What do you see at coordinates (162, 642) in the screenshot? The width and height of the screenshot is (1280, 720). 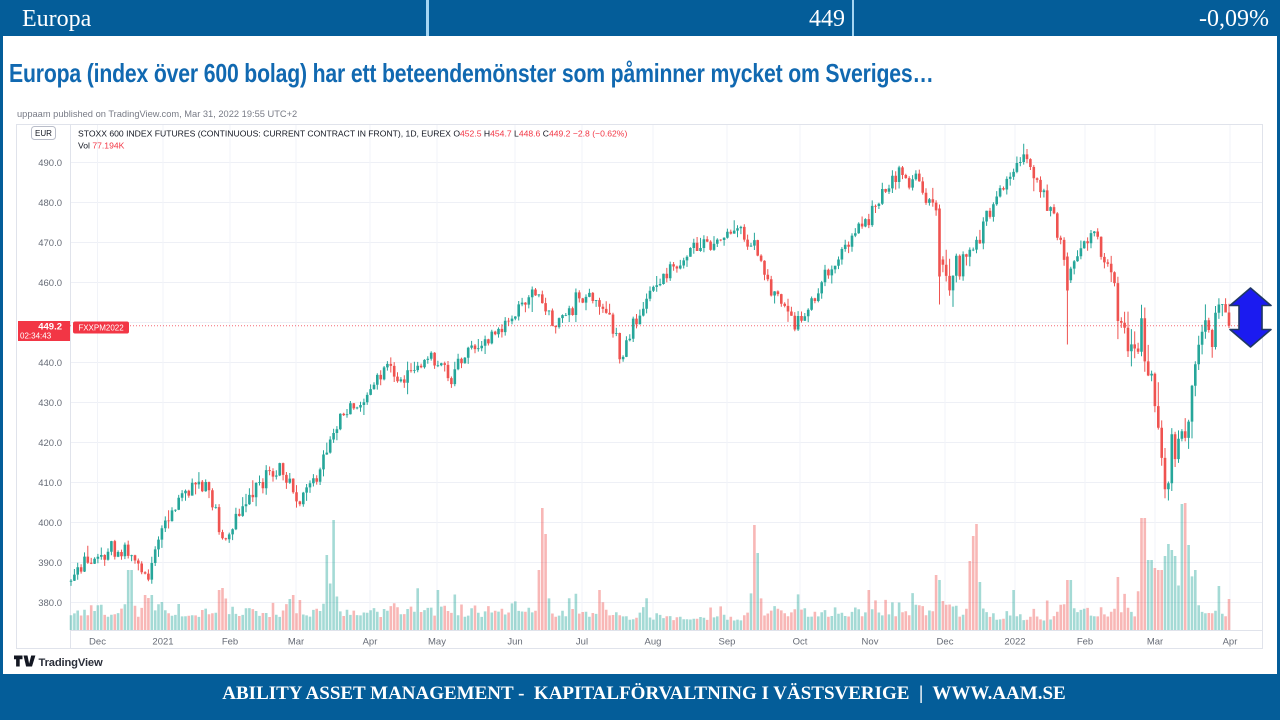 I see `svg-text: 2021` at bounding box center [162, 642].